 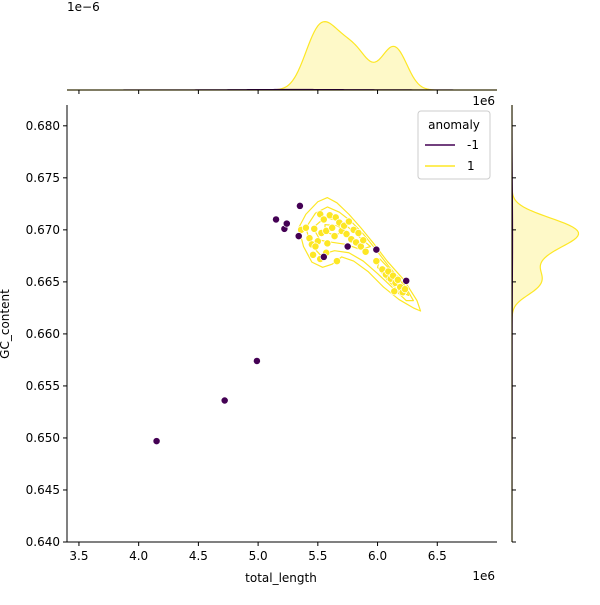 I want to click on x-tick-label: 5.5, so click(x=317, y=556).